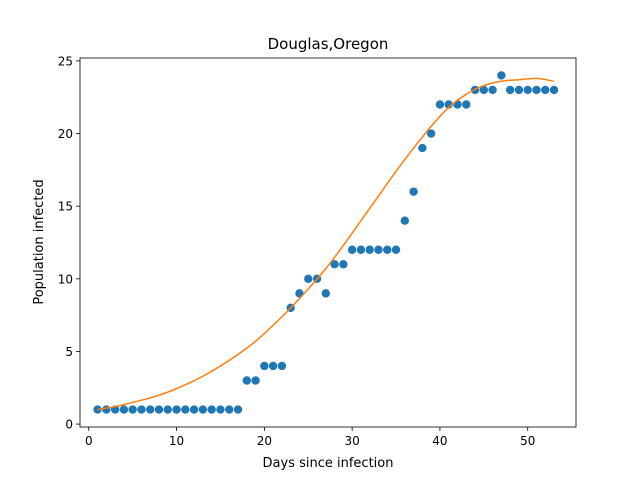 This screenshot has height=480, width=640. What do you see at coordinates (264, 441) in the screenshot?
I see `x-tick-label: 20` at bounding box center [264, 441].